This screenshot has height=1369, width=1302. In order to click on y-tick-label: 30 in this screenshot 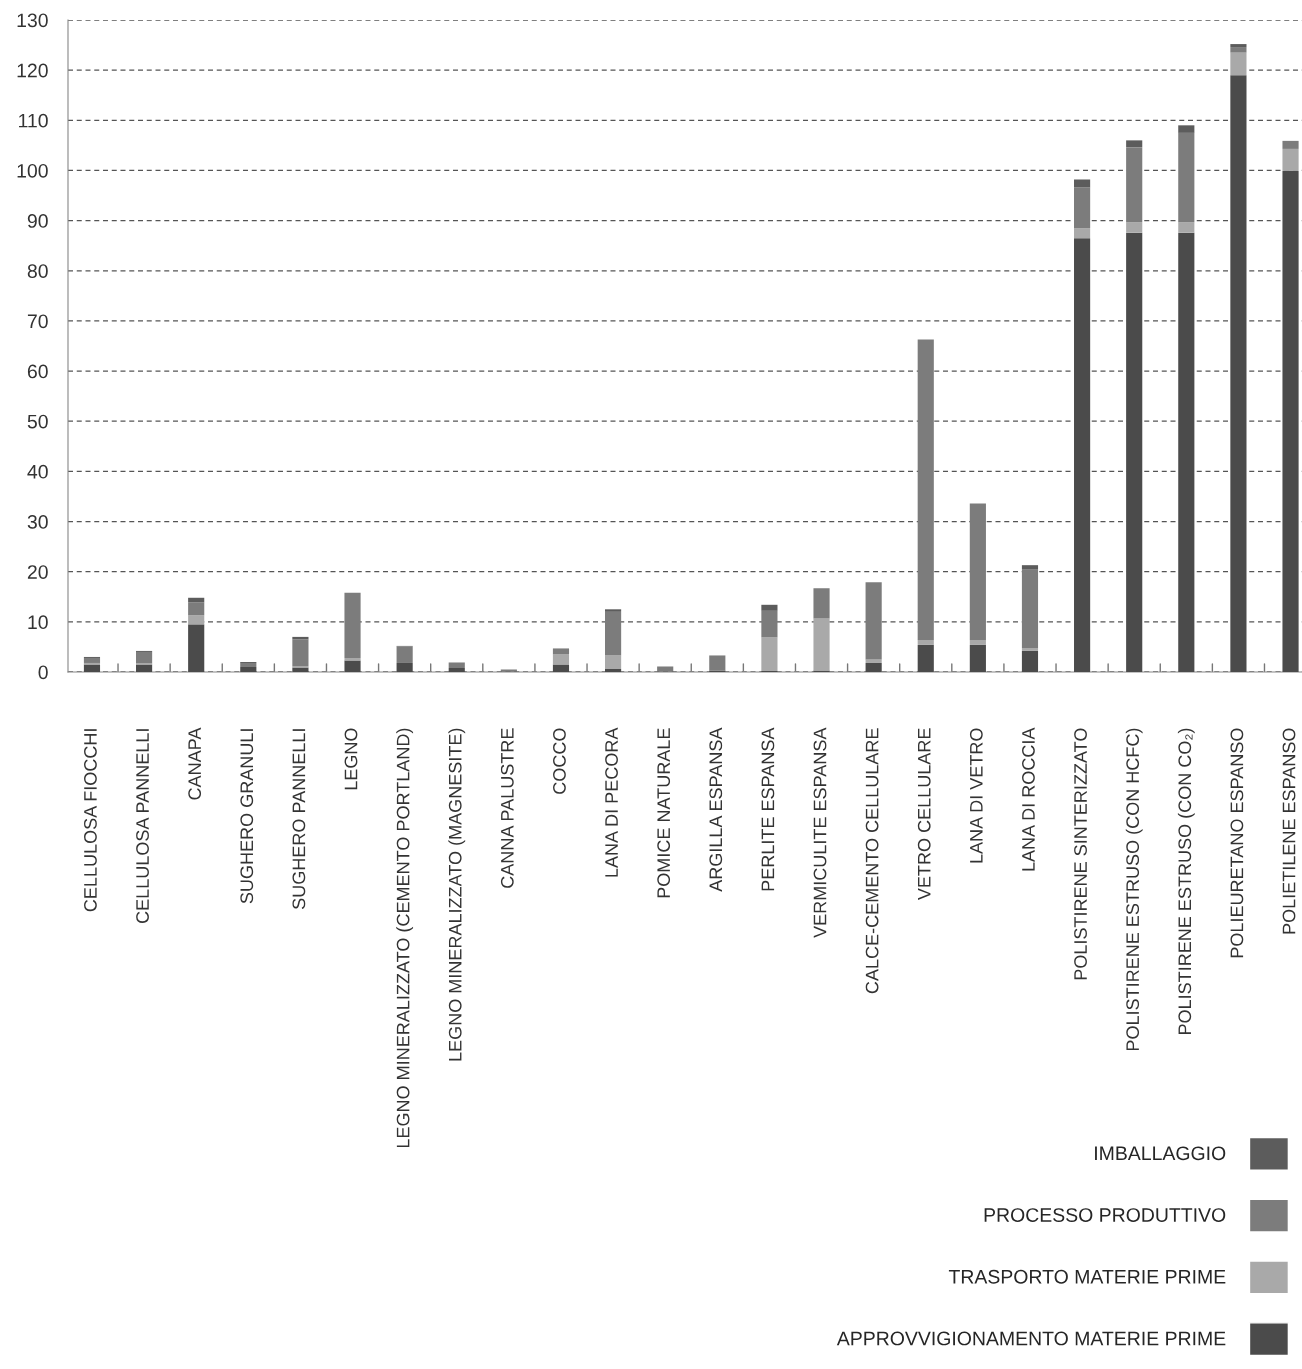, I will do `click(37, 522)`.